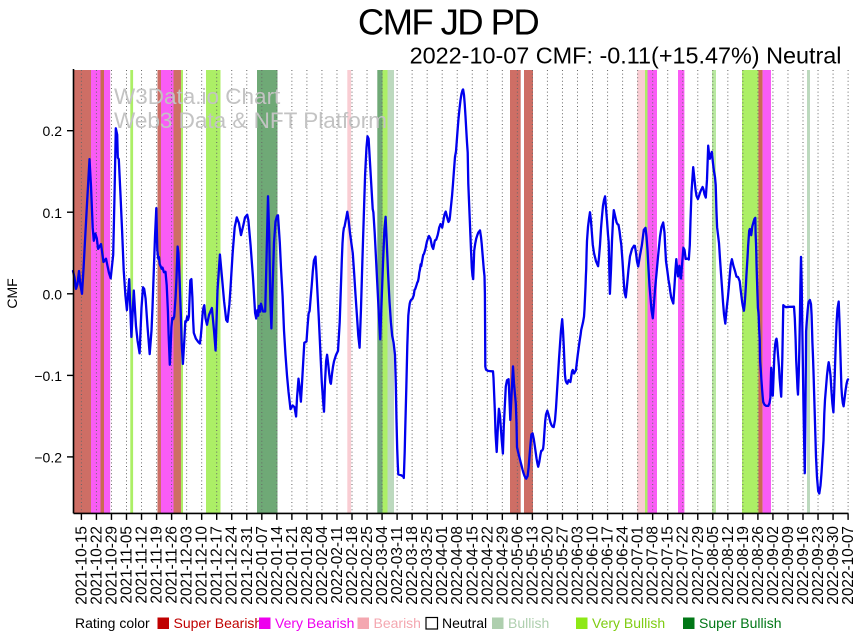 This screenshot has width=864, height=641. Describe the element at coordinates (547, 565) in the screenshot. I see `svg-text: 2022-05-20` at that location.